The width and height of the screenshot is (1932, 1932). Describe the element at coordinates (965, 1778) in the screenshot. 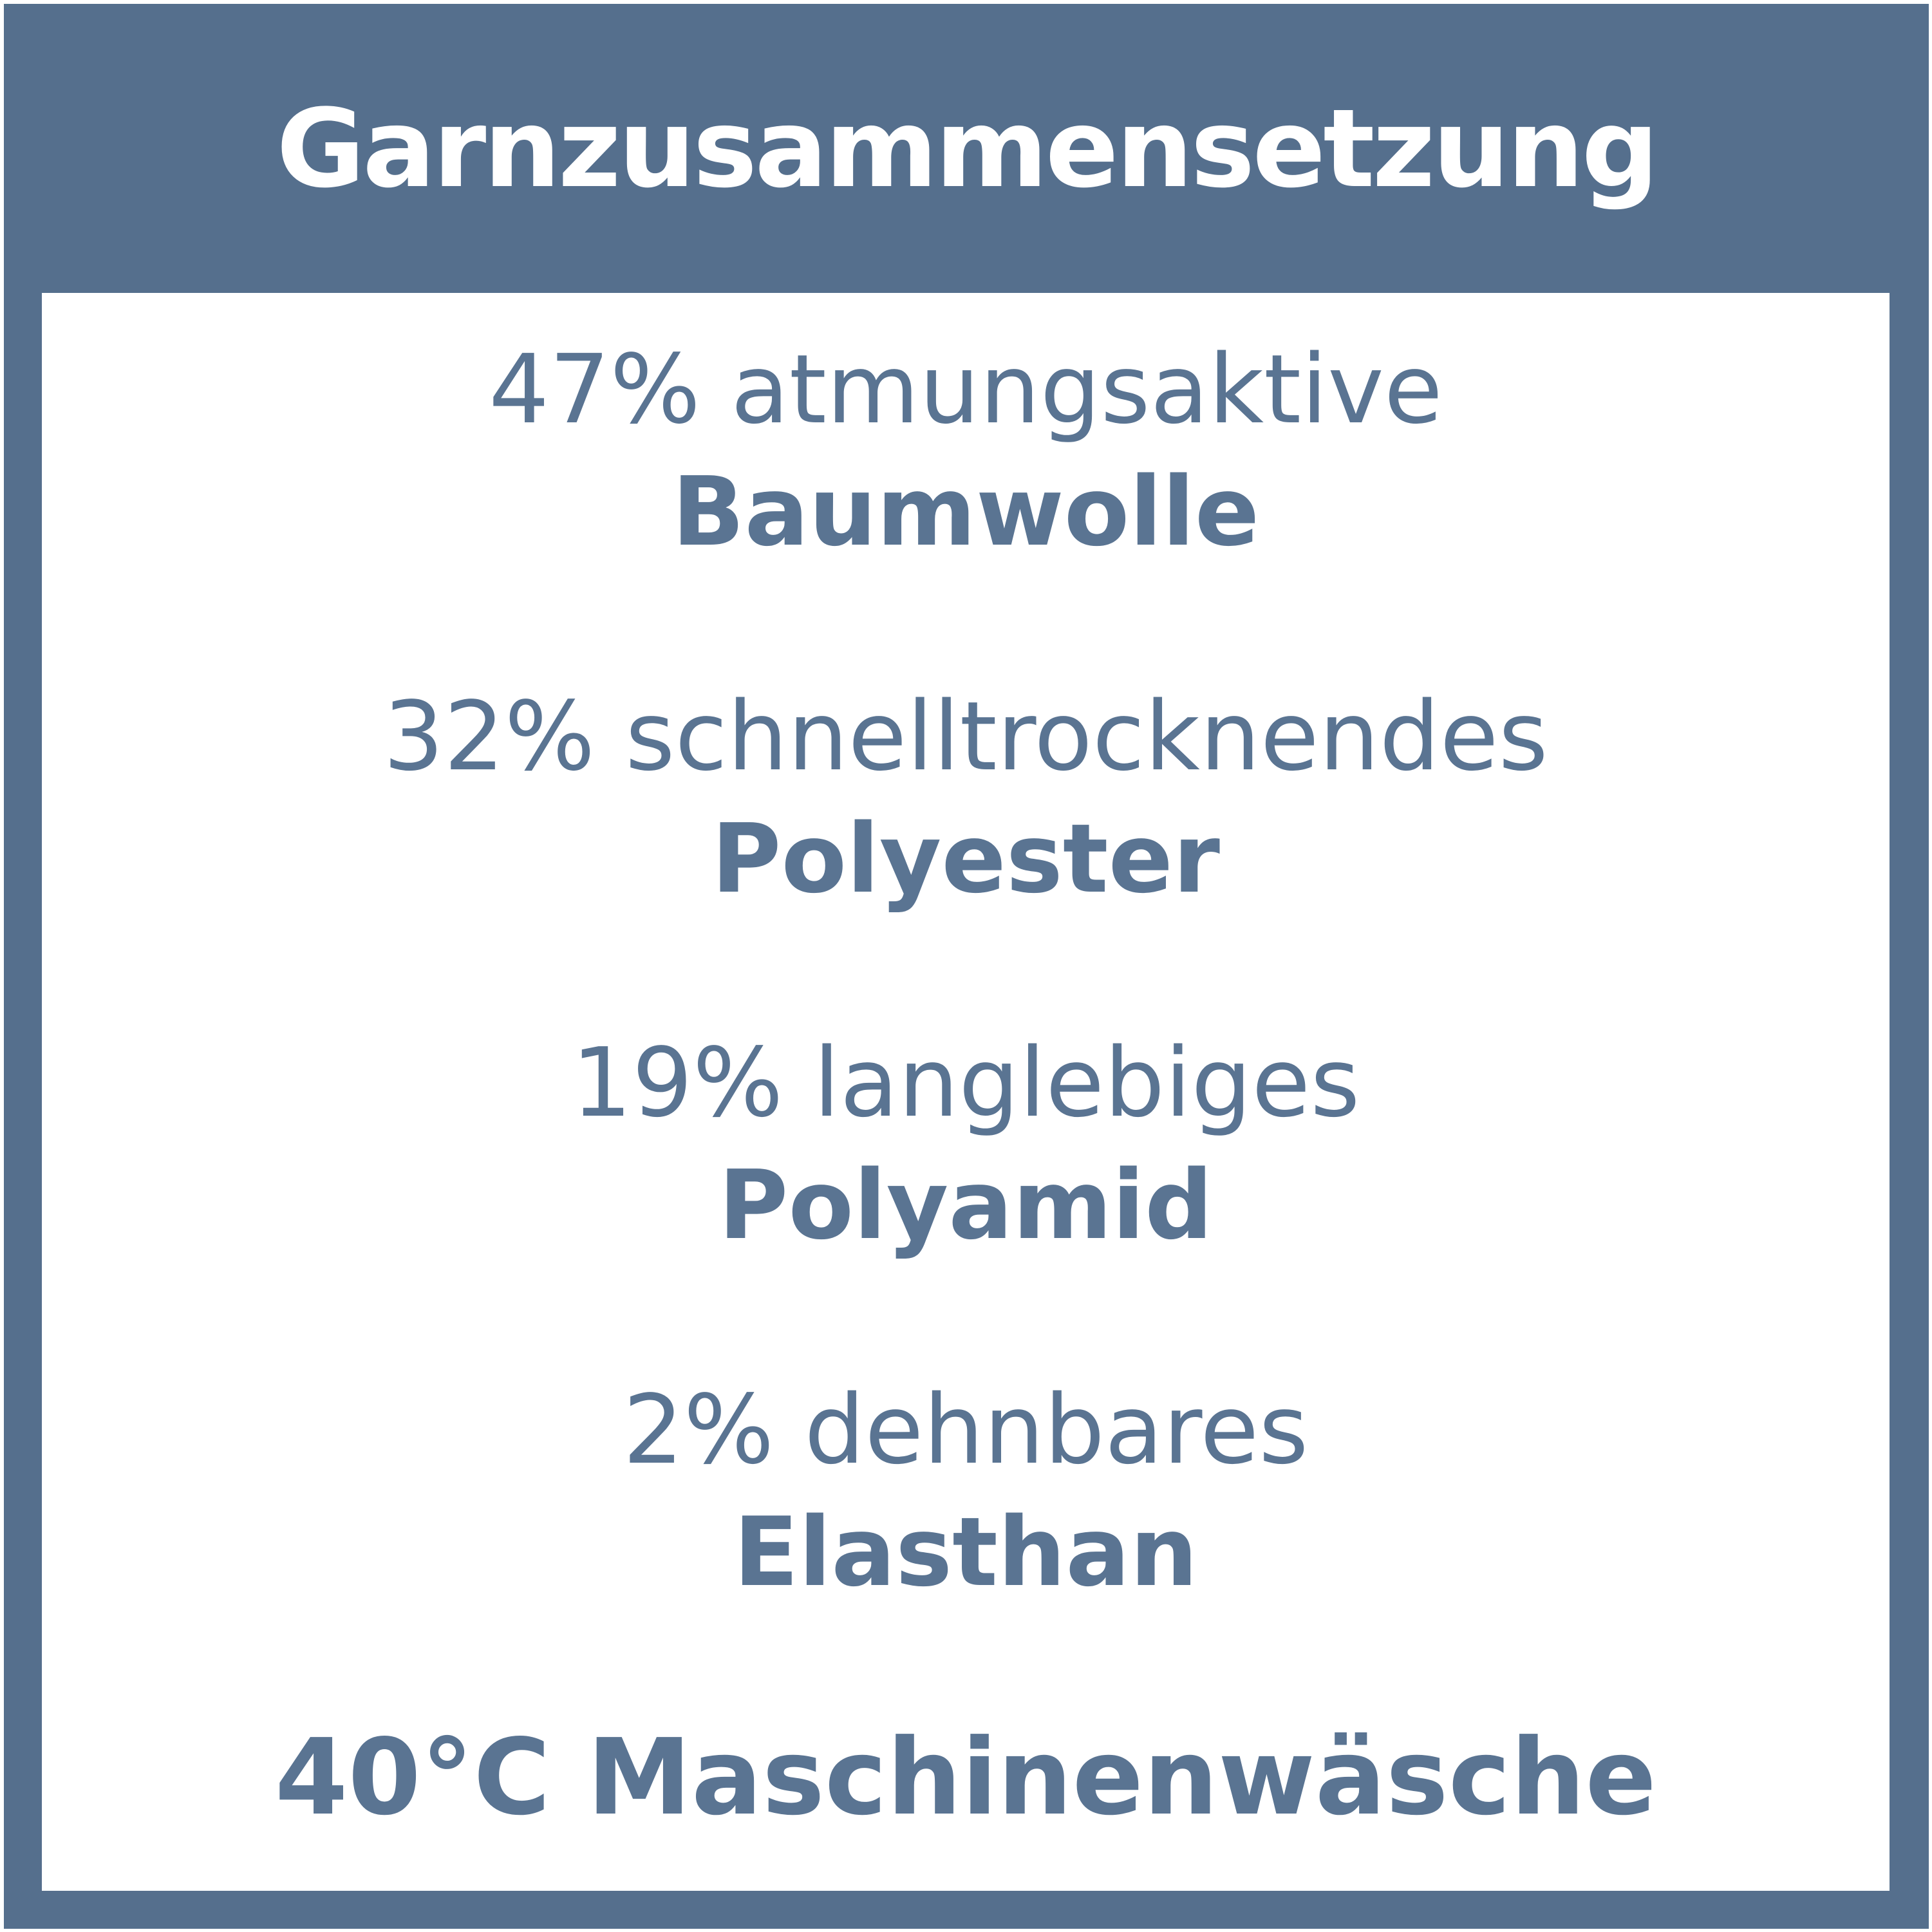

I see `care-instruction: 40°C Maschinenwäsche` at that location.